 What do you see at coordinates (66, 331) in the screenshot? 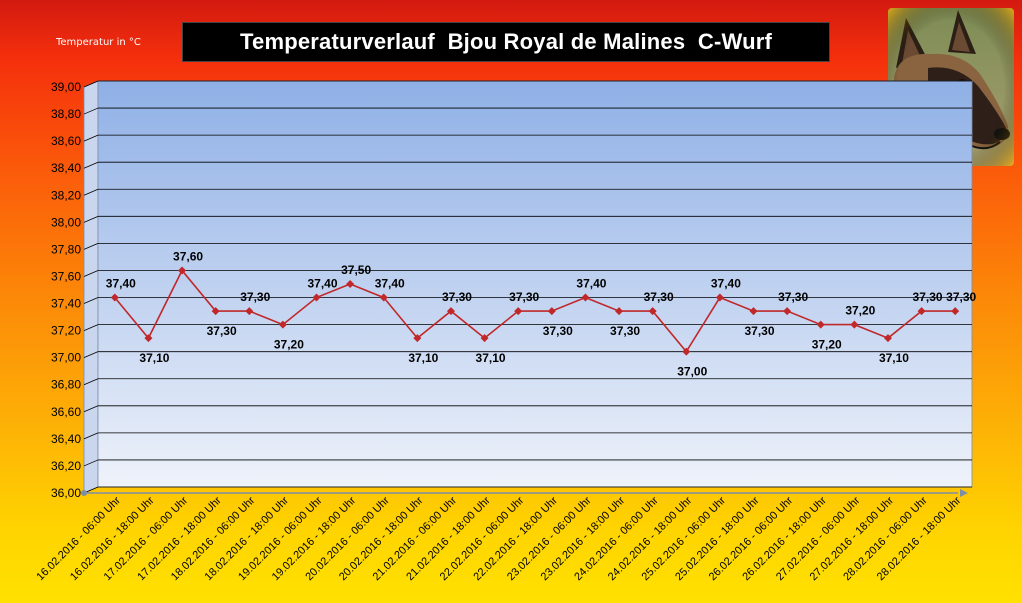
I see `y-tick-label: 37,20` at bounding box center [66, 331].